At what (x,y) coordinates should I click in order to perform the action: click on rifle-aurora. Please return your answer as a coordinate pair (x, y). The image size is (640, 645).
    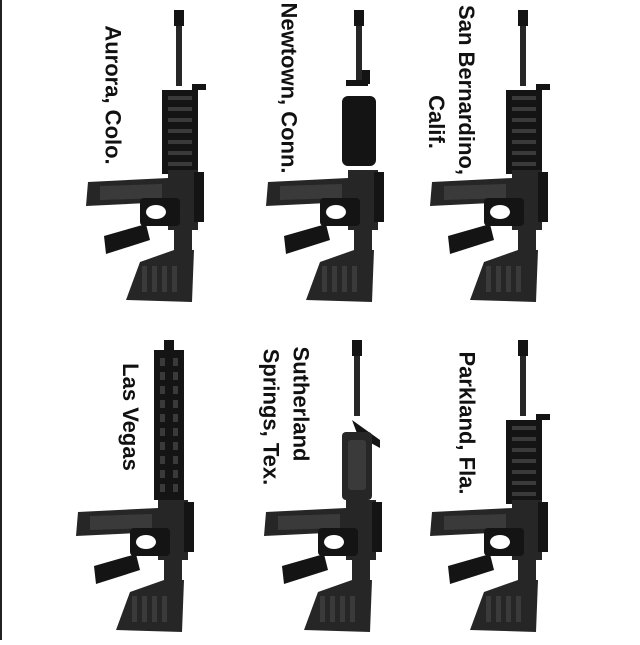
    Looking at the image, I should click on (150, 162).